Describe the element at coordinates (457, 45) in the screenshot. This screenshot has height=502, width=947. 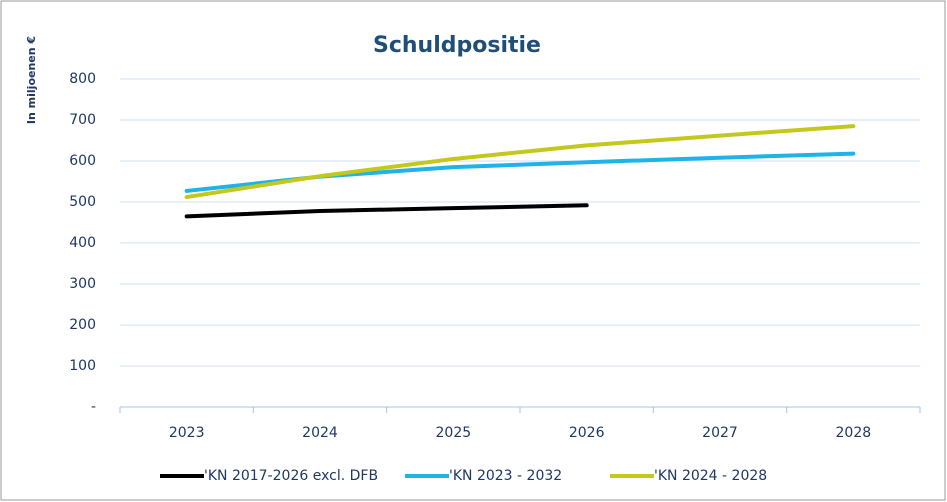
I see `chart-title: Schuldpositie` at that location.